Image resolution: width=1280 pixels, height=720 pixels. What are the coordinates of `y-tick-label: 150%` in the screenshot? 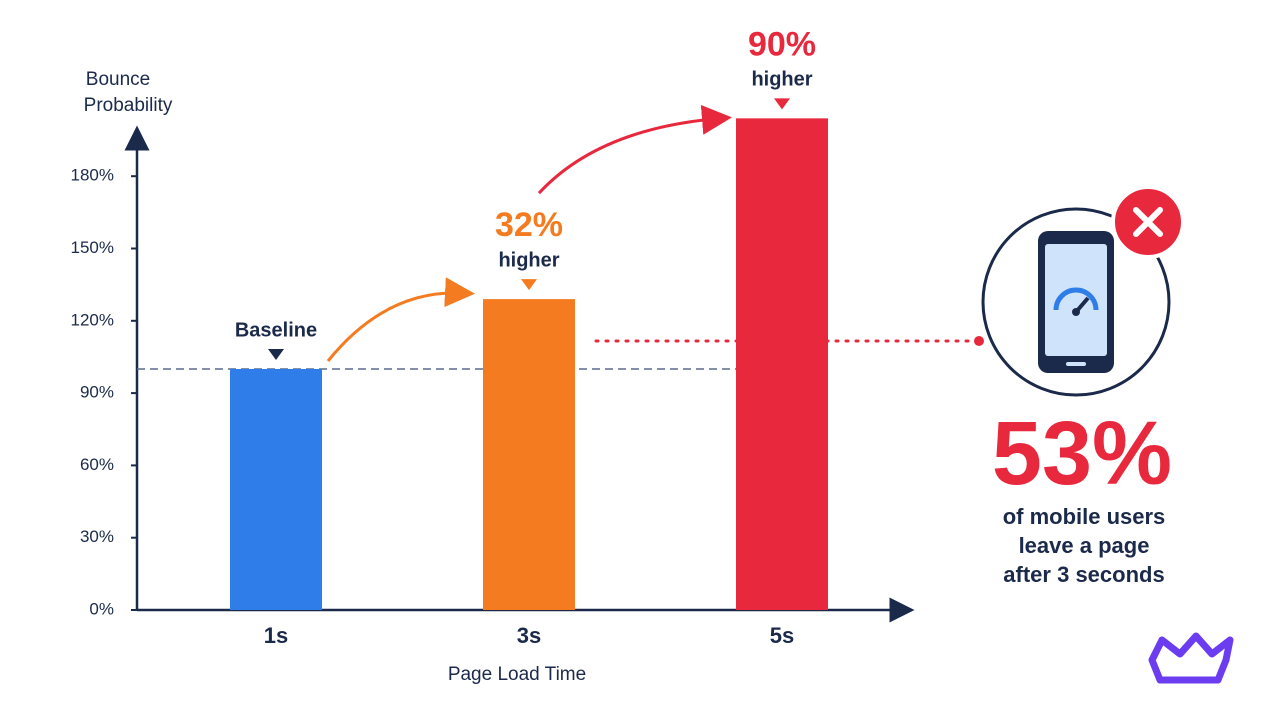 It's located at (92, 247).